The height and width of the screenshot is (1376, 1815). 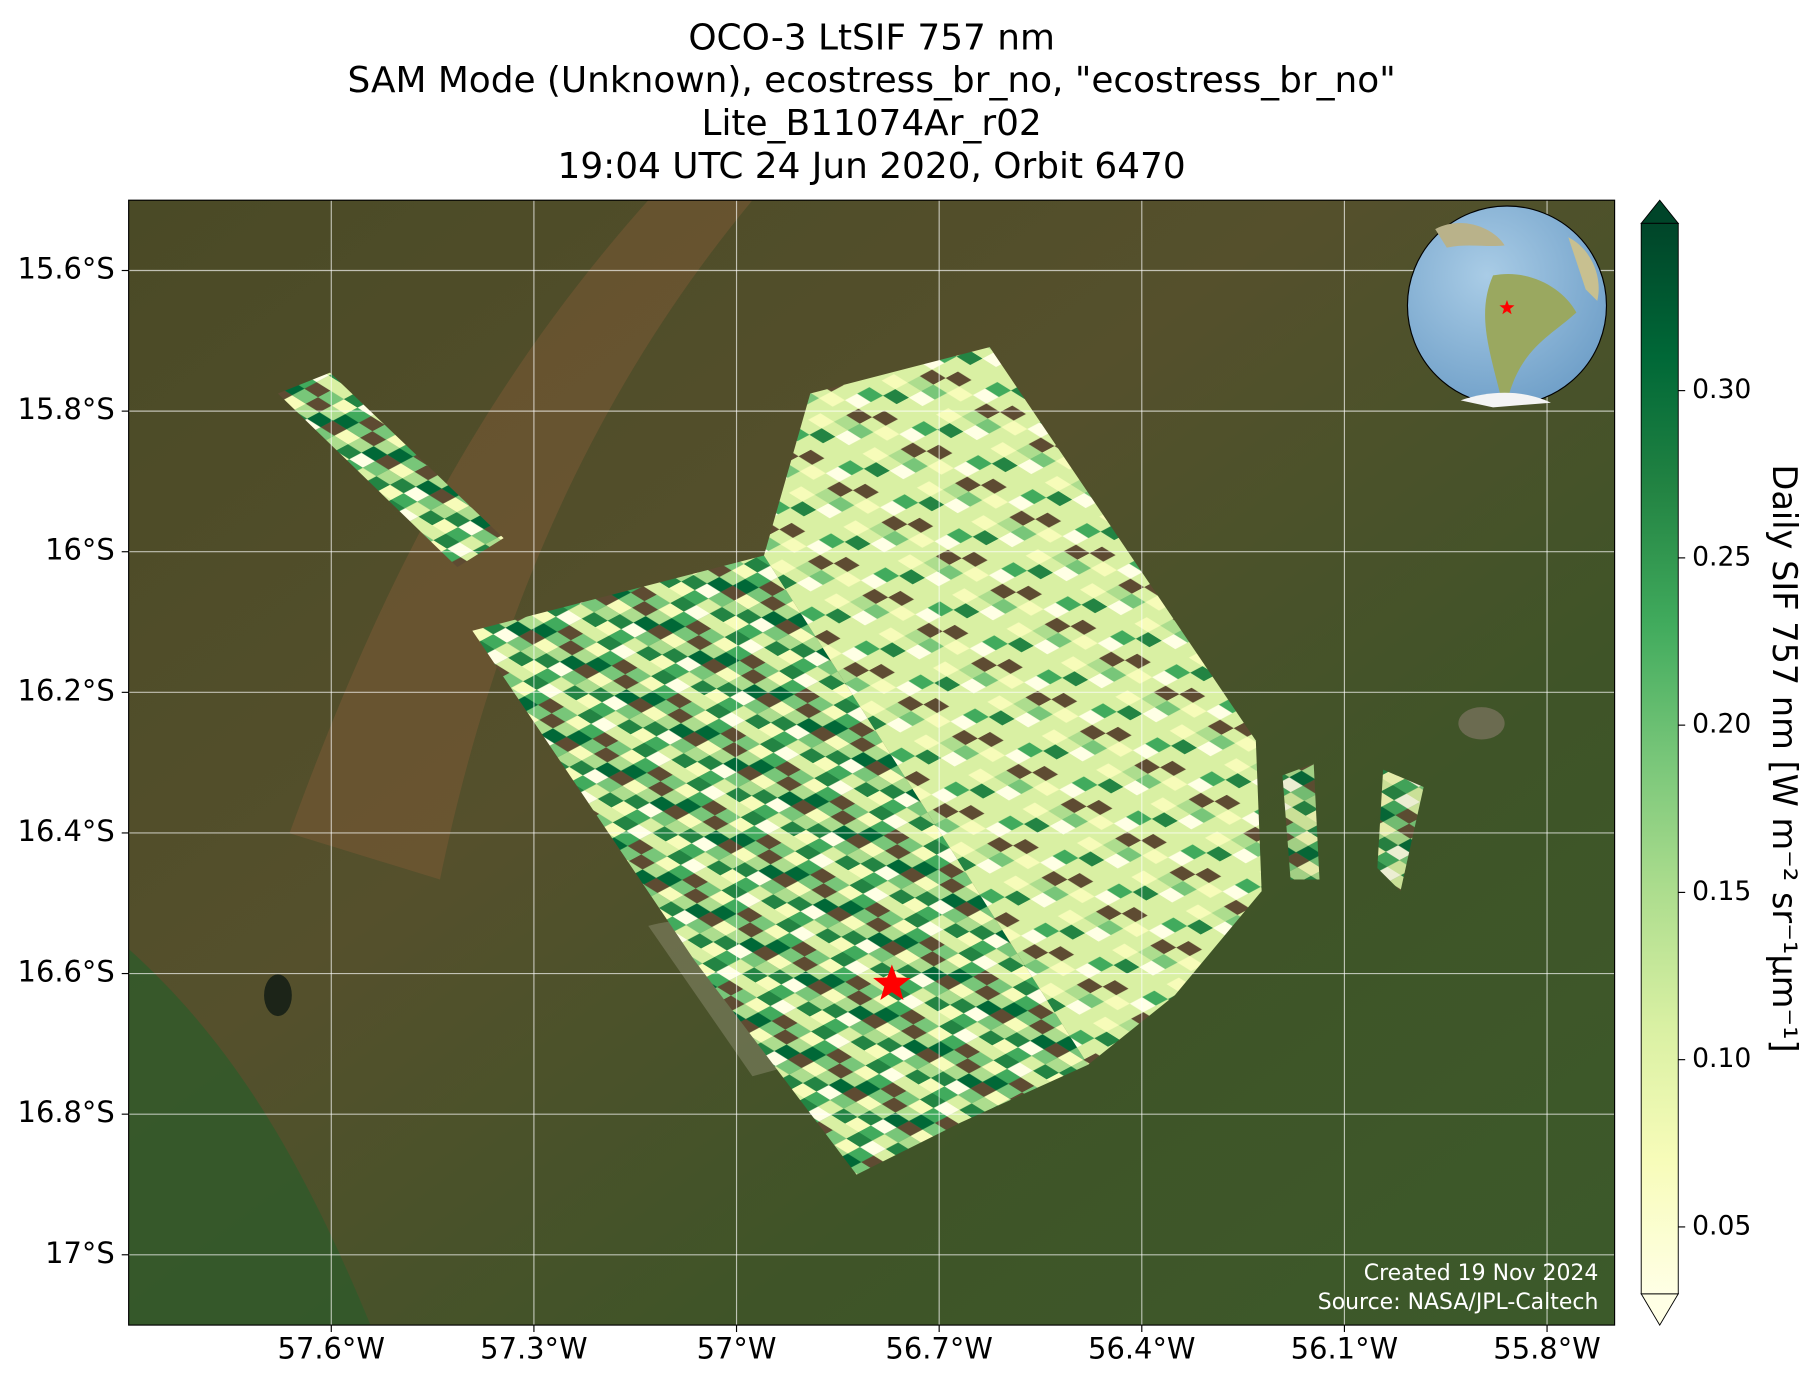 I want to click on colorbar-tick-label: 0.20, so click(x=1721, y=724).